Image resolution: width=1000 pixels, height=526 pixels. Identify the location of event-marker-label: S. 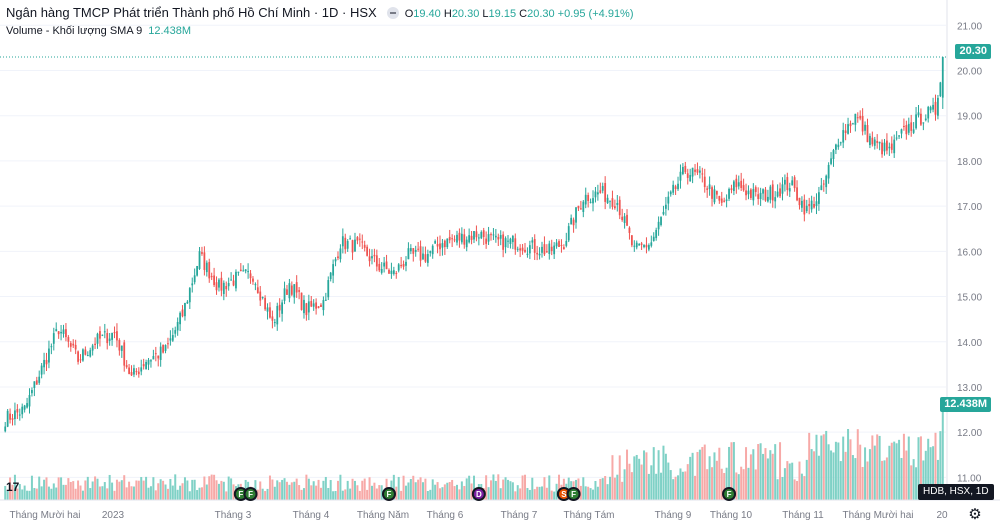
(564, 494).